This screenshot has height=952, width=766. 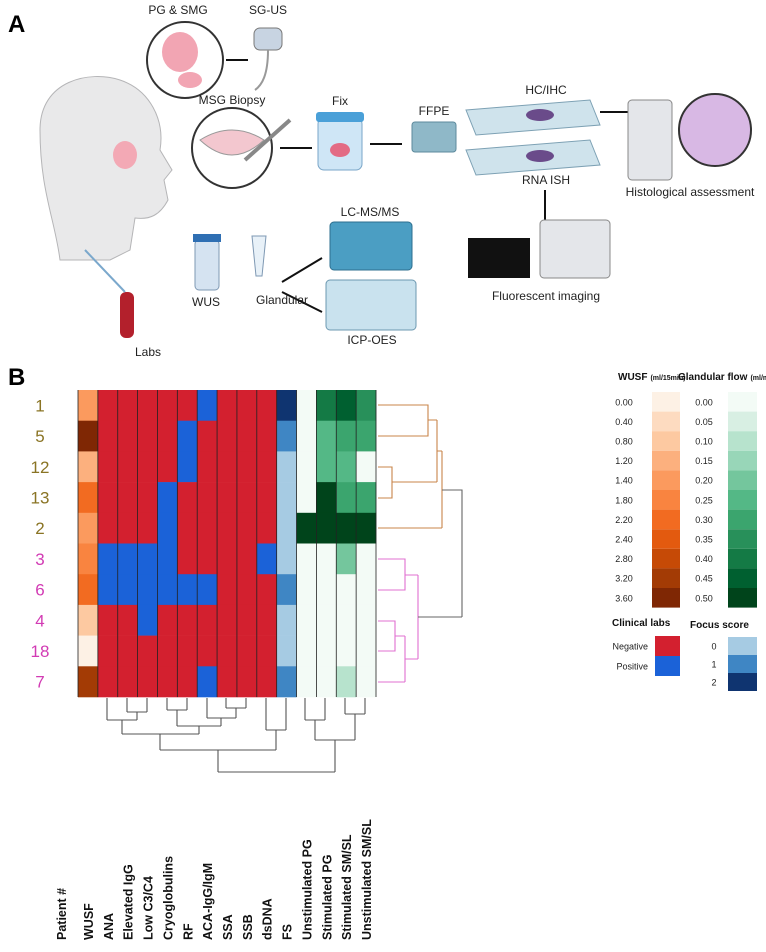 I want to click on legend-label: 0.80, so click(x=624, y=442).